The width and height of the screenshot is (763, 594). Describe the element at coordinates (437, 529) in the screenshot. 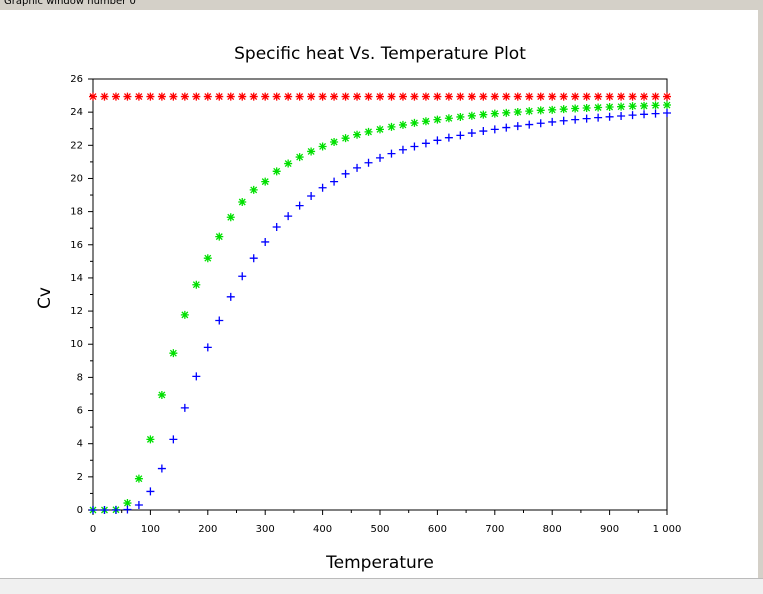

I see `x-tick-label: 600` at that location.